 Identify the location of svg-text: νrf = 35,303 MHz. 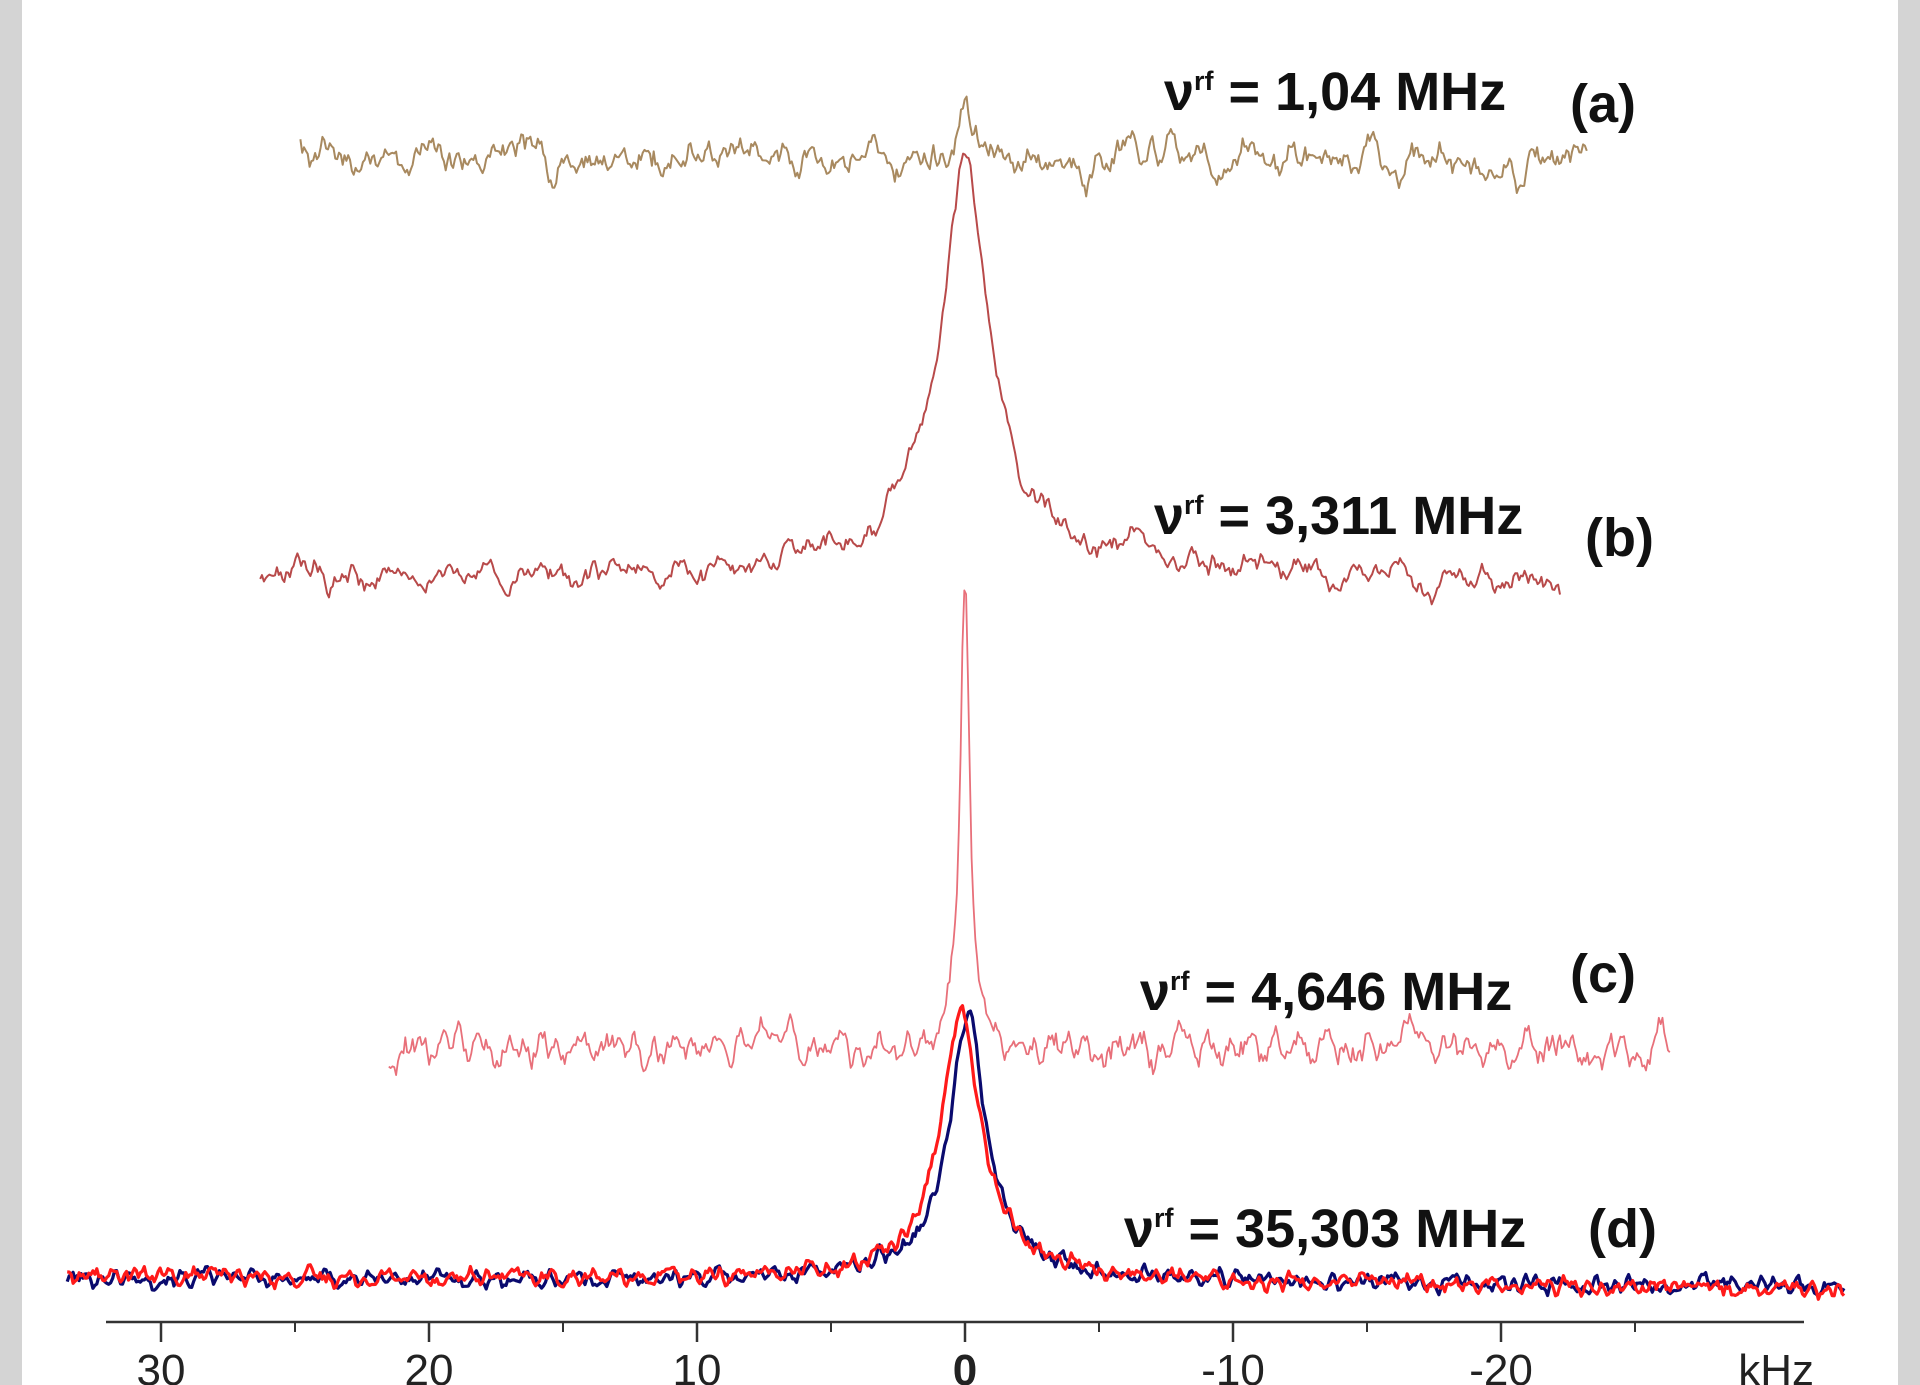
(1325, 1229).